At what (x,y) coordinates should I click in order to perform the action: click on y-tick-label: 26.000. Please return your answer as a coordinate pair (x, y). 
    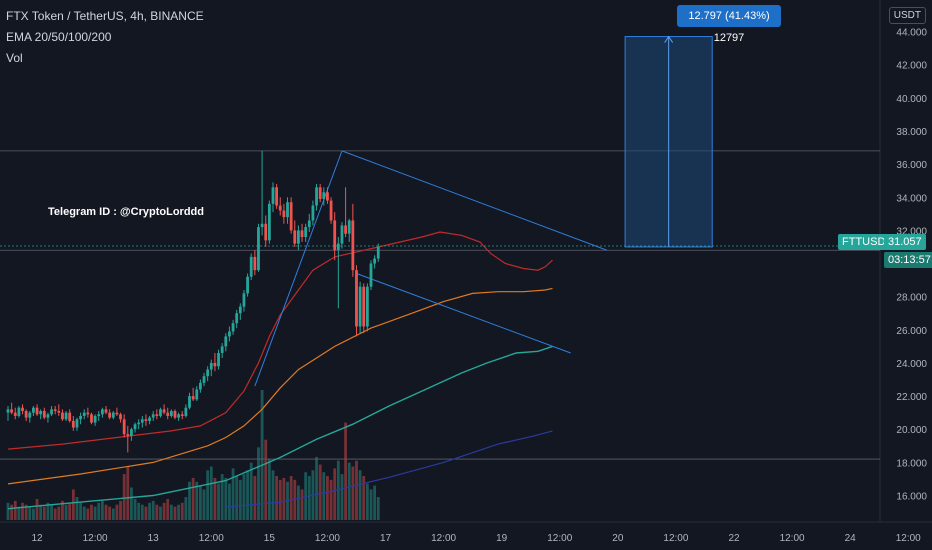
    Looking at the image, I should click on (911, 331).